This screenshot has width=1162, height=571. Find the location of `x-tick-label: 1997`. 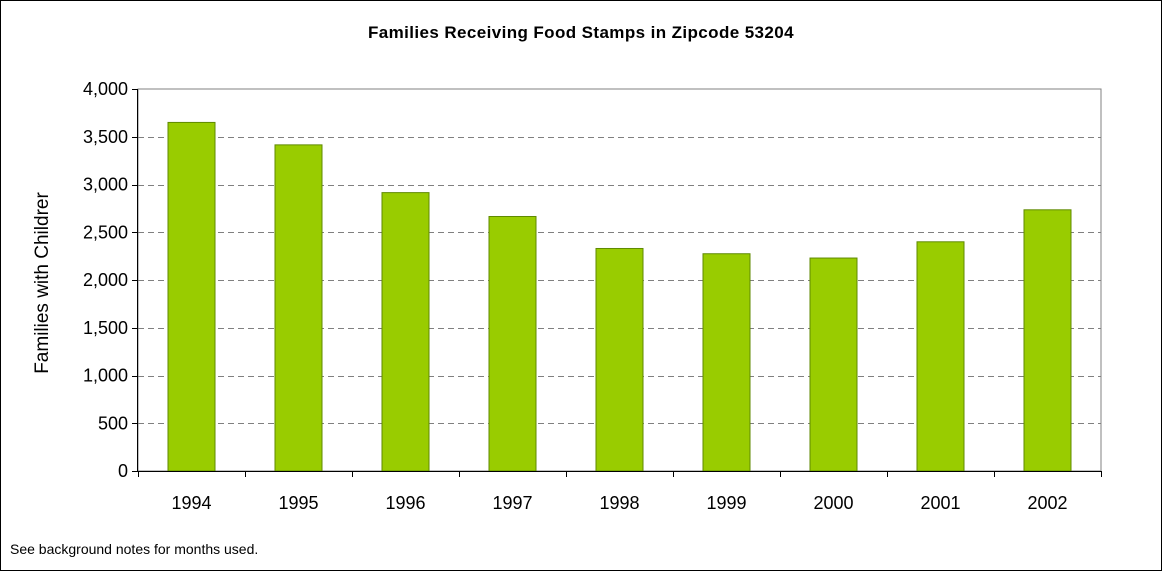

x-tick-label: 1997 is located at coordinates (512, 503).